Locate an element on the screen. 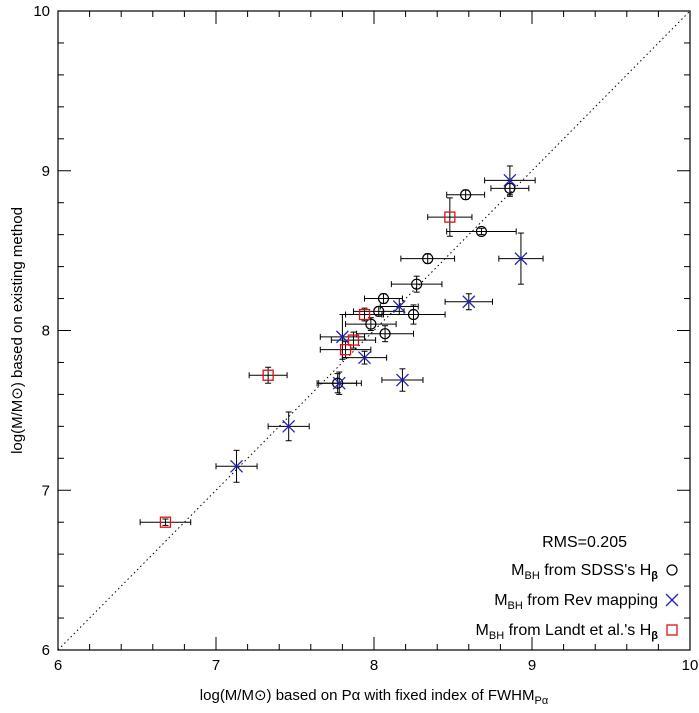 This screenshot has height=713, width=699. x-tick-label: 6 is located at coordinates (58, 665).